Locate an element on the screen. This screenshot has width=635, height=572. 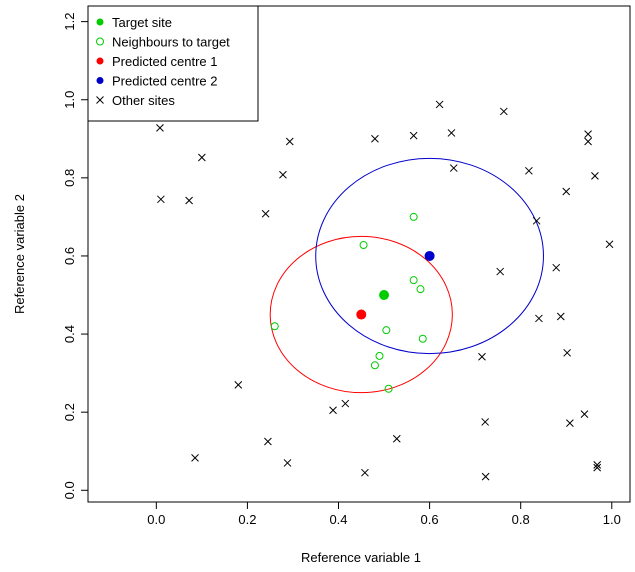
target-site-point is located at coordinates (384, 295).